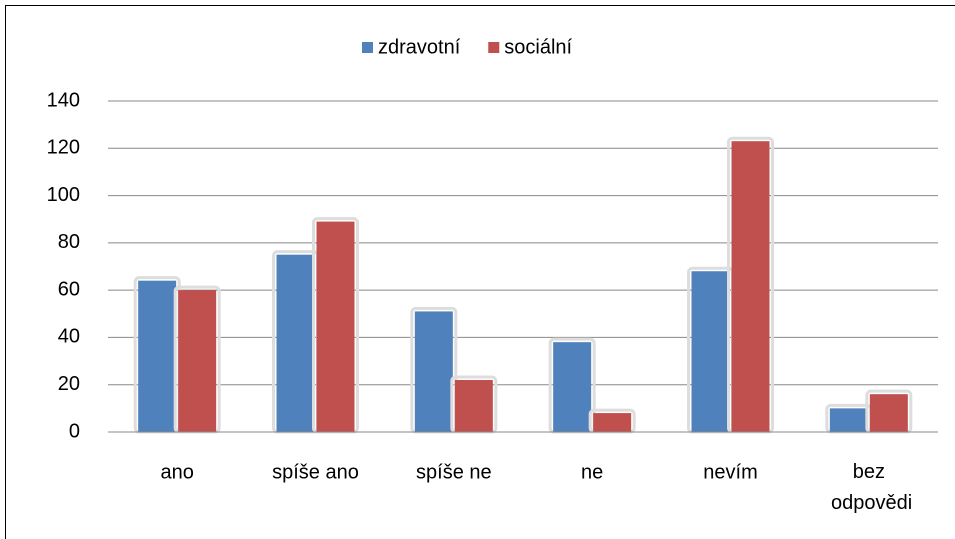 The width and height of the screenshot is (955, 539). I want to click on y-tick-label: 0, so click(74, 431).